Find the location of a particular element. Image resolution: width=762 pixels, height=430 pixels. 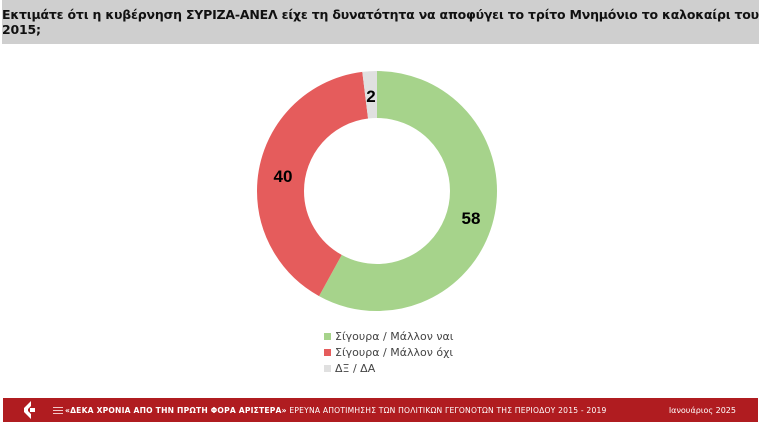

logo-icon is located at coordinates (42, 410).